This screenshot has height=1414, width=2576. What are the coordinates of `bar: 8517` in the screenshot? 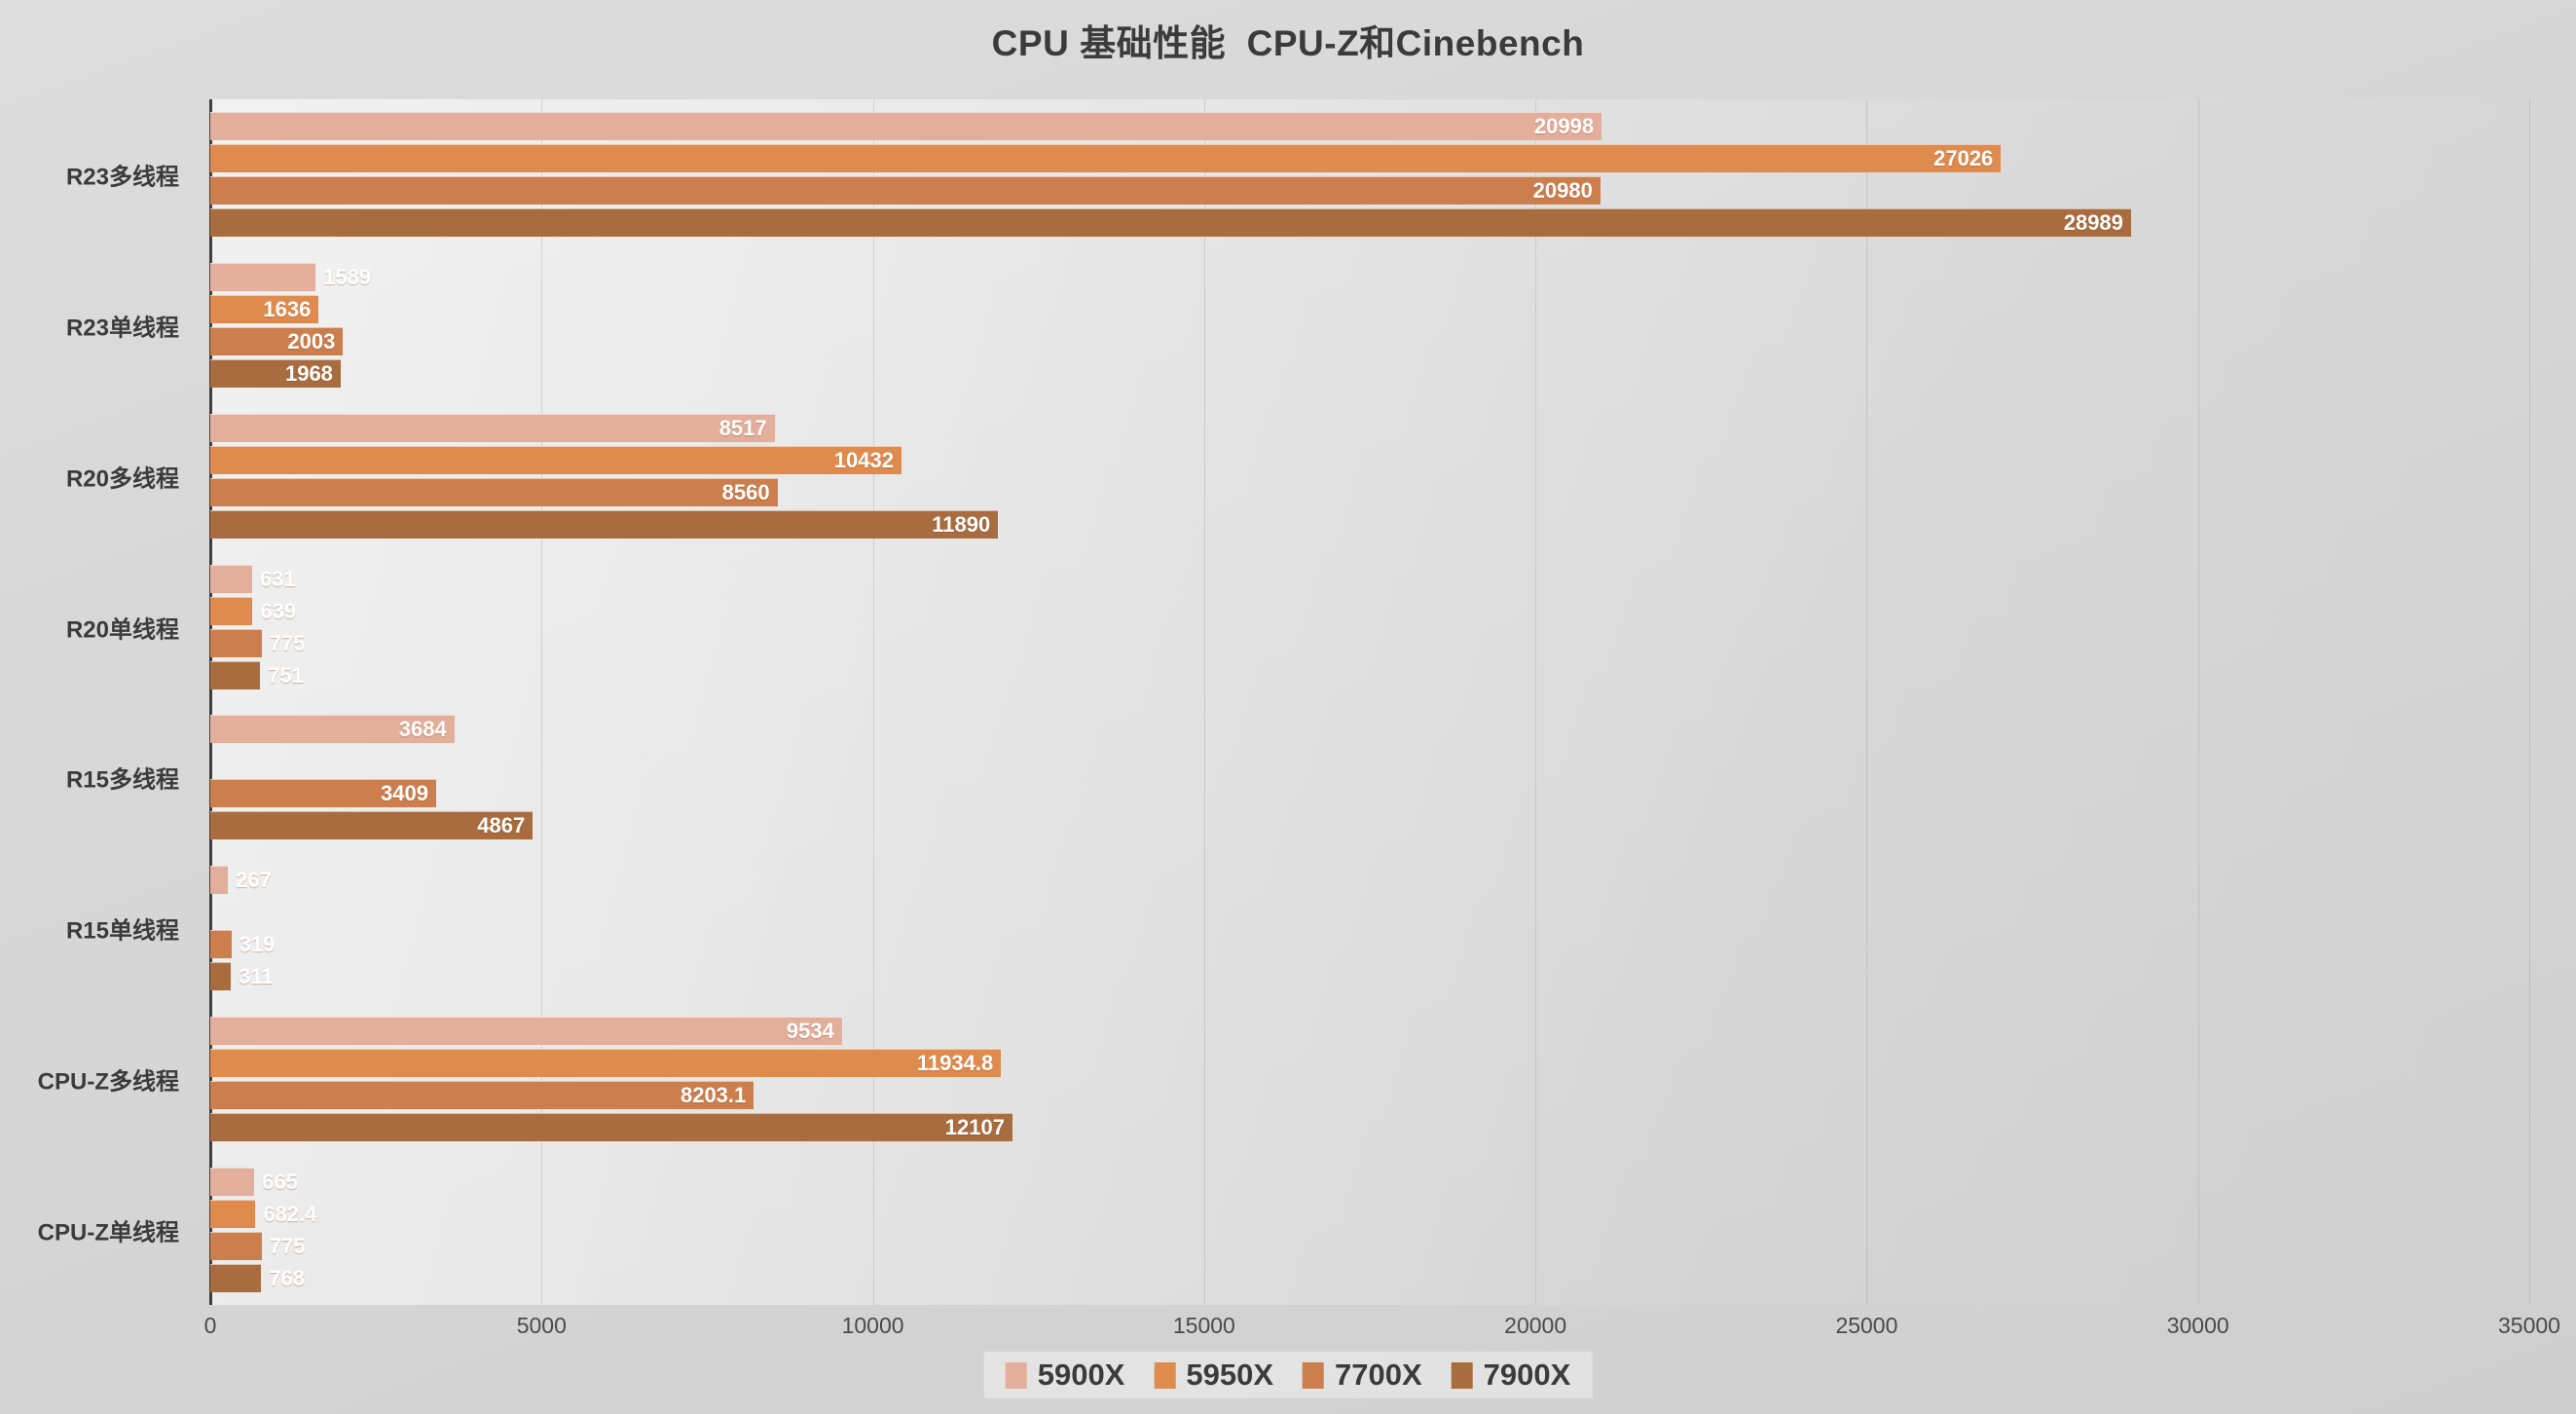 It's located at (492, 427).